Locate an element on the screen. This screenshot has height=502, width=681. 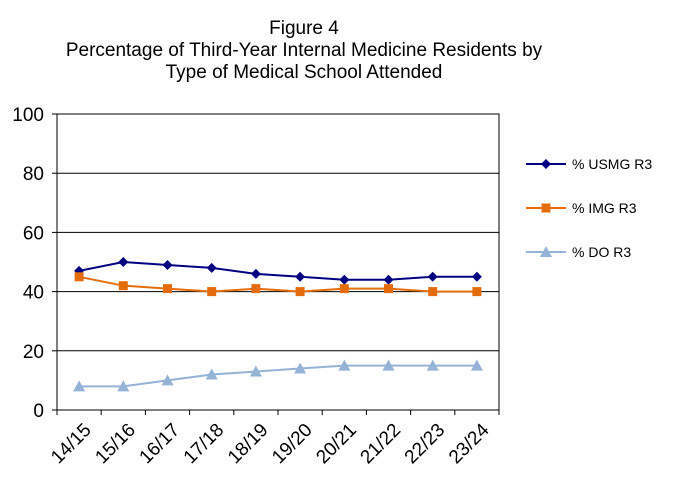
legend-marker-do is located at coordinates (546, 251).